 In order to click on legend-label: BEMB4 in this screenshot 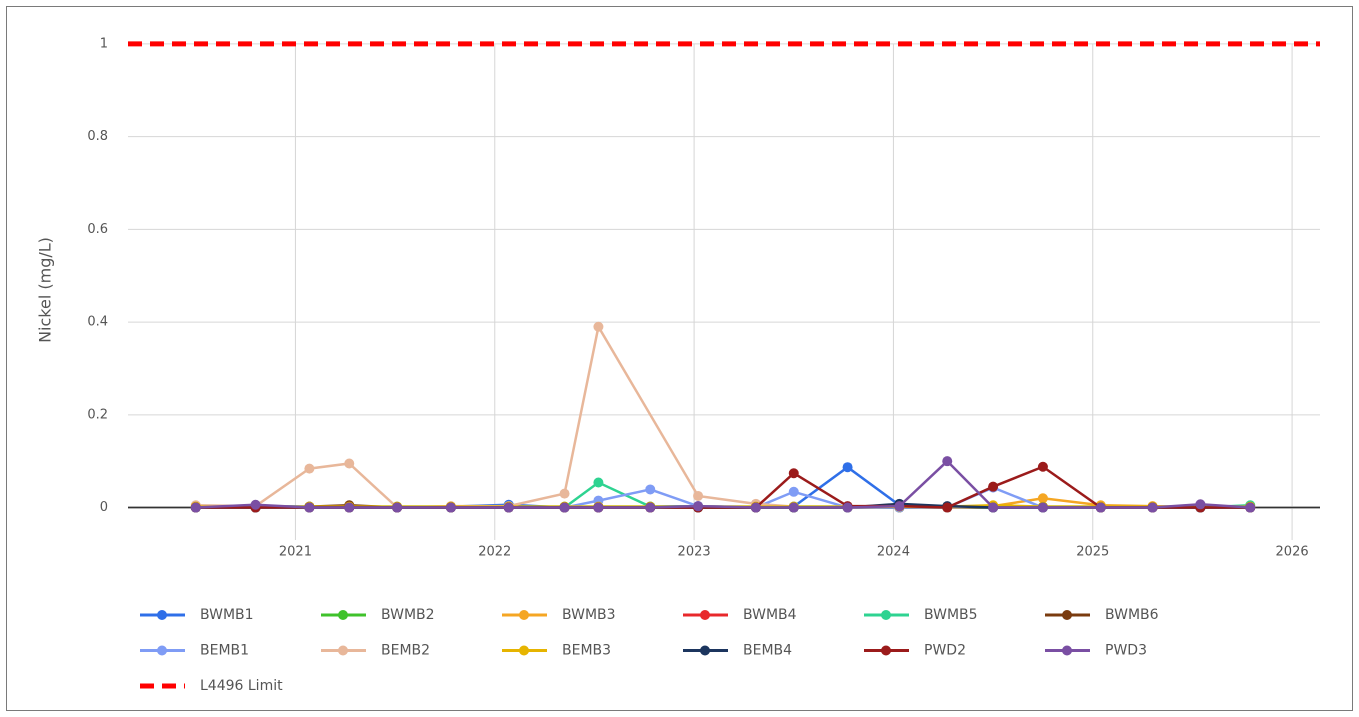, I will do `click(767, 651)`.